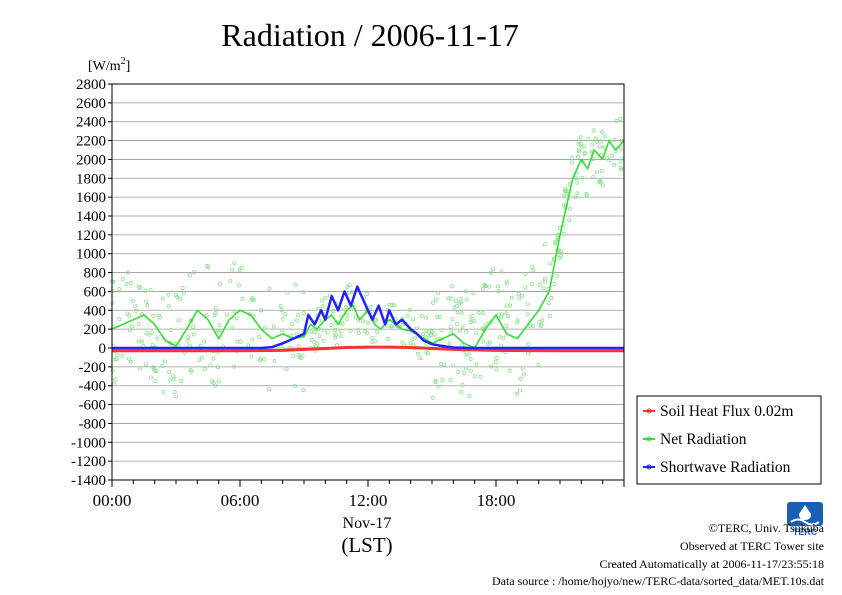 The height and width of the screenshot is (595, 842). Describe the element at coordinates (725, 467) in the screenshot. I see `legend-shortwave-radiation-label: Shortwave Radiation` at that location.